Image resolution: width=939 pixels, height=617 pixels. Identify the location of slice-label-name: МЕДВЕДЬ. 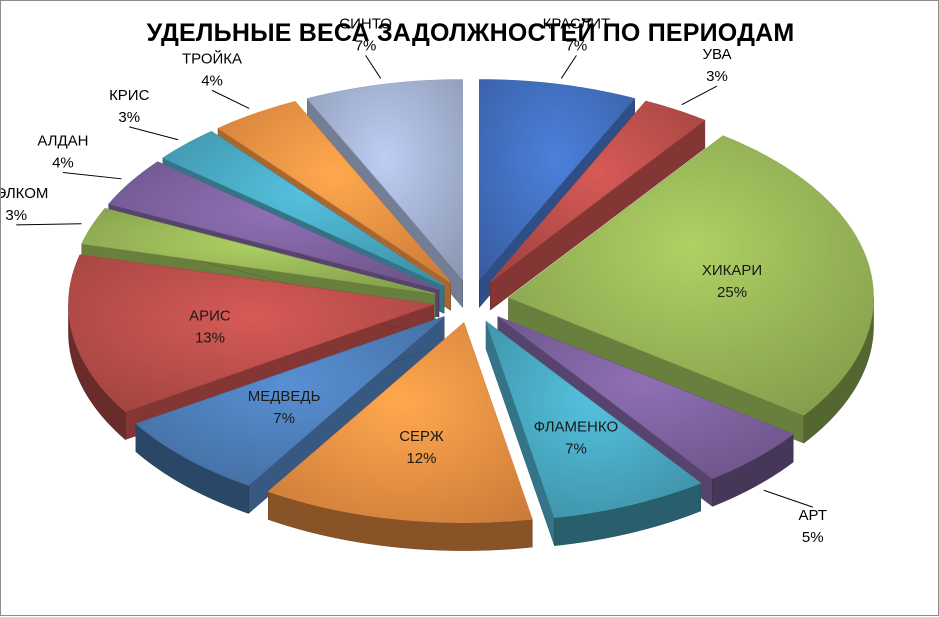
(284, 396).